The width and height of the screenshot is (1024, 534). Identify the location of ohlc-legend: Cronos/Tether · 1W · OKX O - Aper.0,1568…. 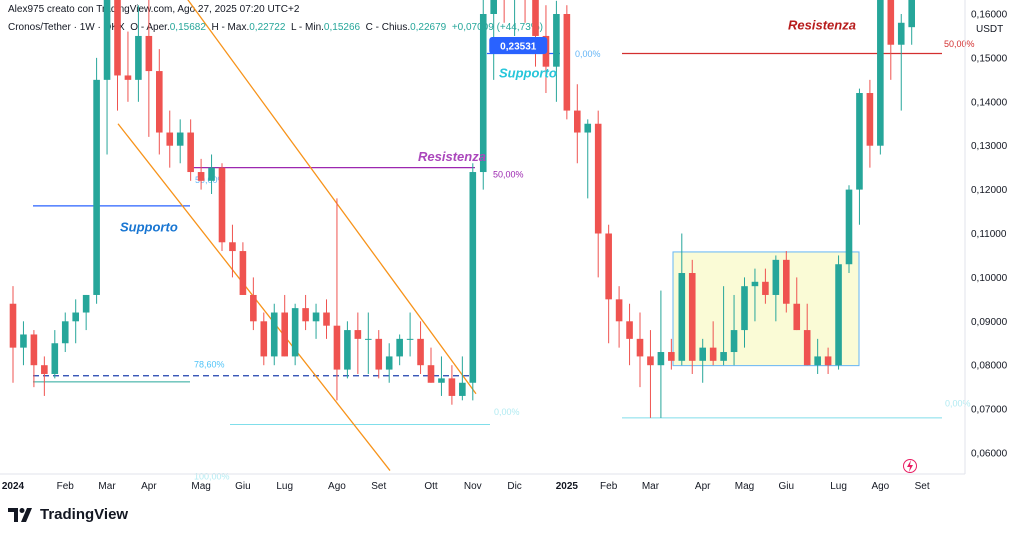
(275, 27).